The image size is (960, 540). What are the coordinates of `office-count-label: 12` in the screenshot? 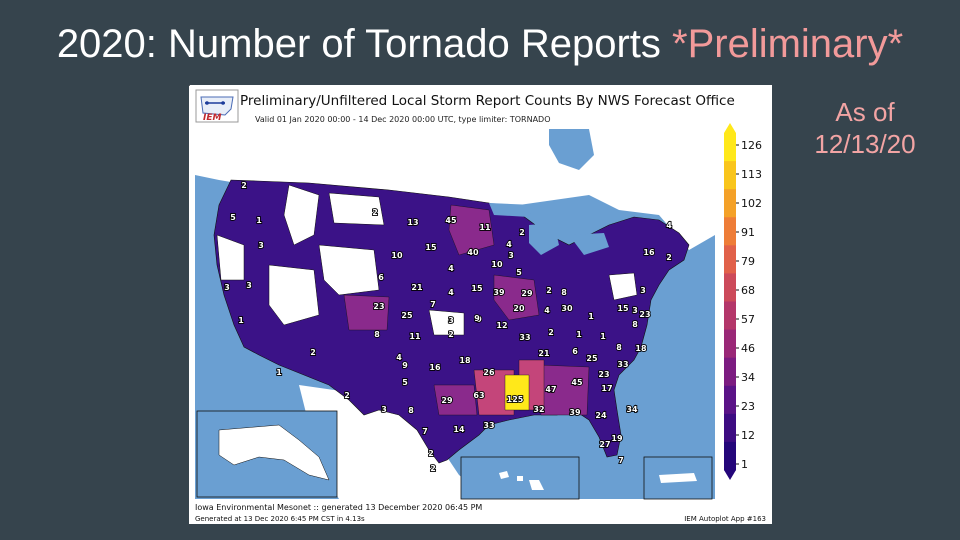 It's located at (501, 325).